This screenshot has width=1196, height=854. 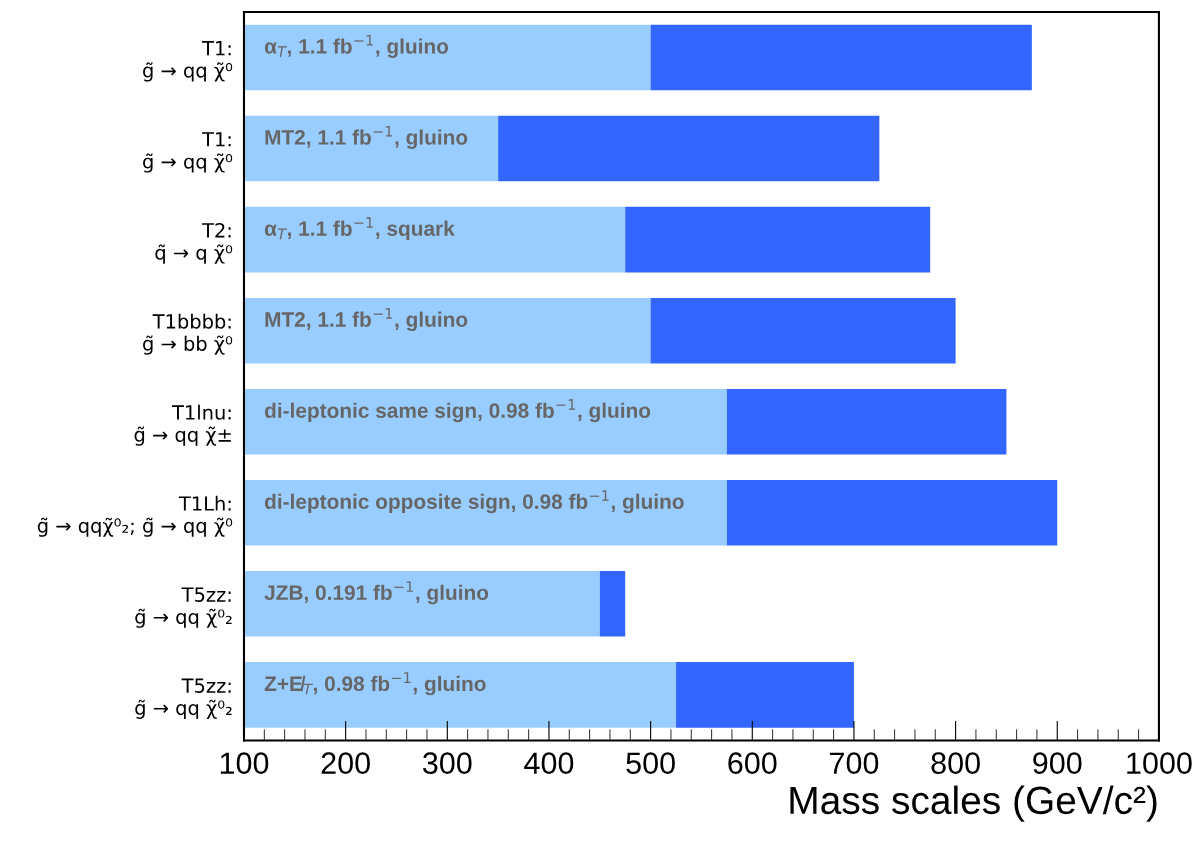 I want to click on x-tick-label: 400, so click(x=549, y=763).